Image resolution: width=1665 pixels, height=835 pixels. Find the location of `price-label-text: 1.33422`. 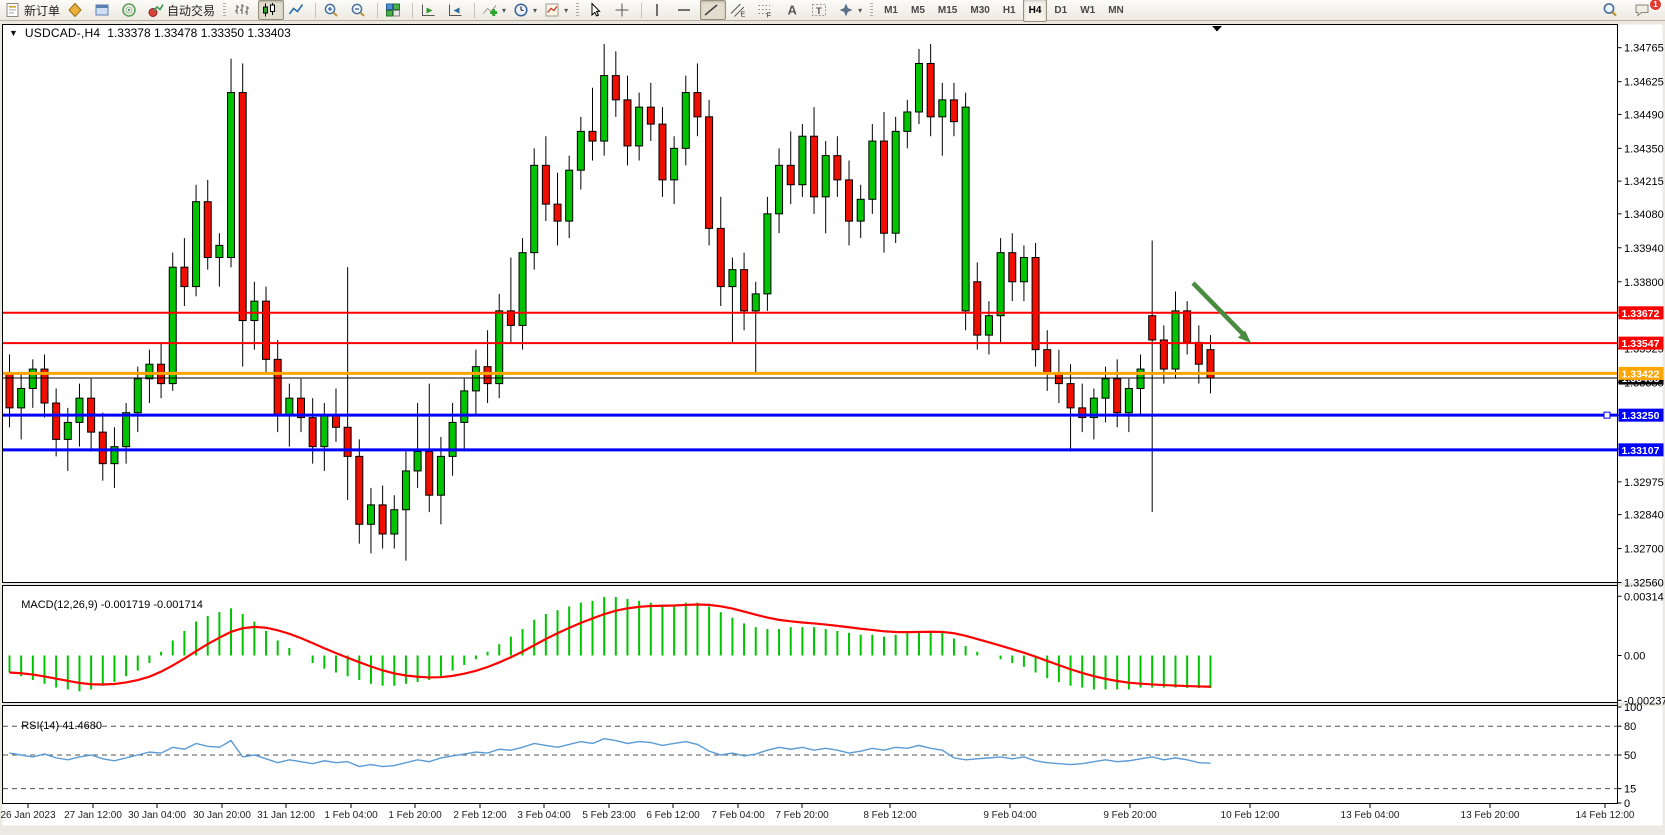

price-label-text: 1.33422 is located at coordinates (1641, 374).